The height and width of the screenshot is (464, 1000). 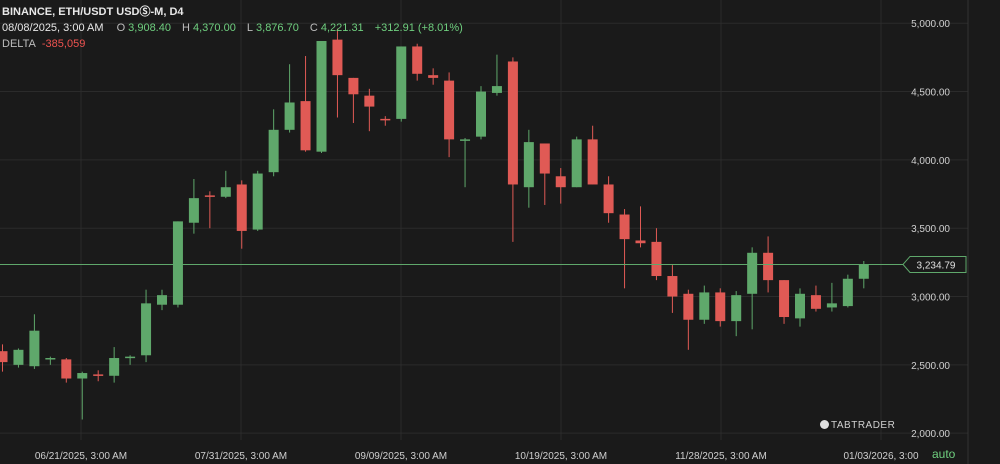 What do you see at coordinates (930, 366) in the screenshot?
I see `y-tick-label: 2,500.00` at bounding box center [930, 366].